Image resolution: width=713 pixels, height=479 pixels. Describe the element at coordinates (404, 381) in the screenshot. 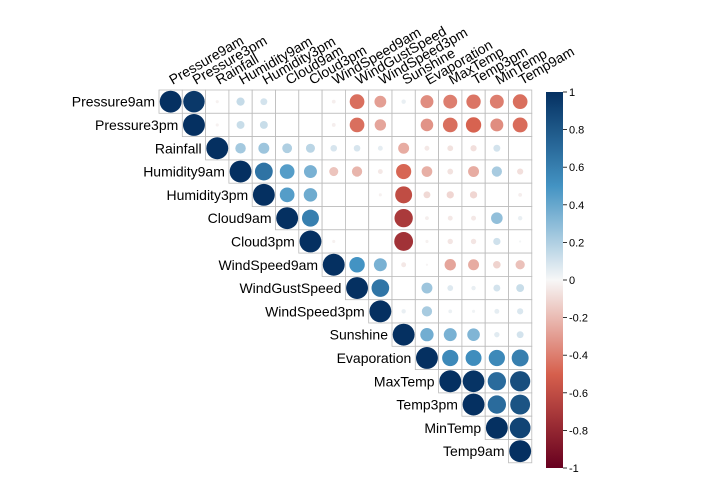

I see `row-label-maxtemp: MaxTemp` at that location.